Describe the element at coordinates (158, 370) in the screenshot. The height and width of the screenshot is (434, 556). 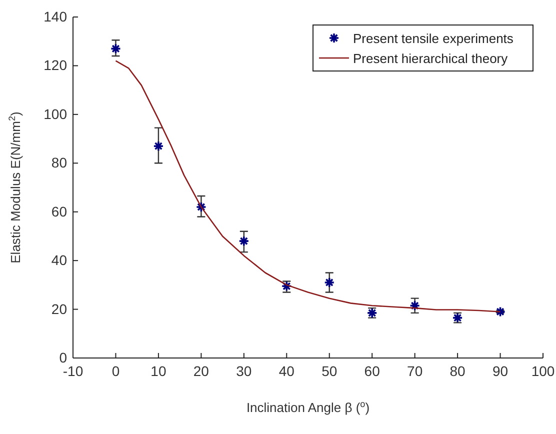
I see `x-tick-label: 10` at that location.